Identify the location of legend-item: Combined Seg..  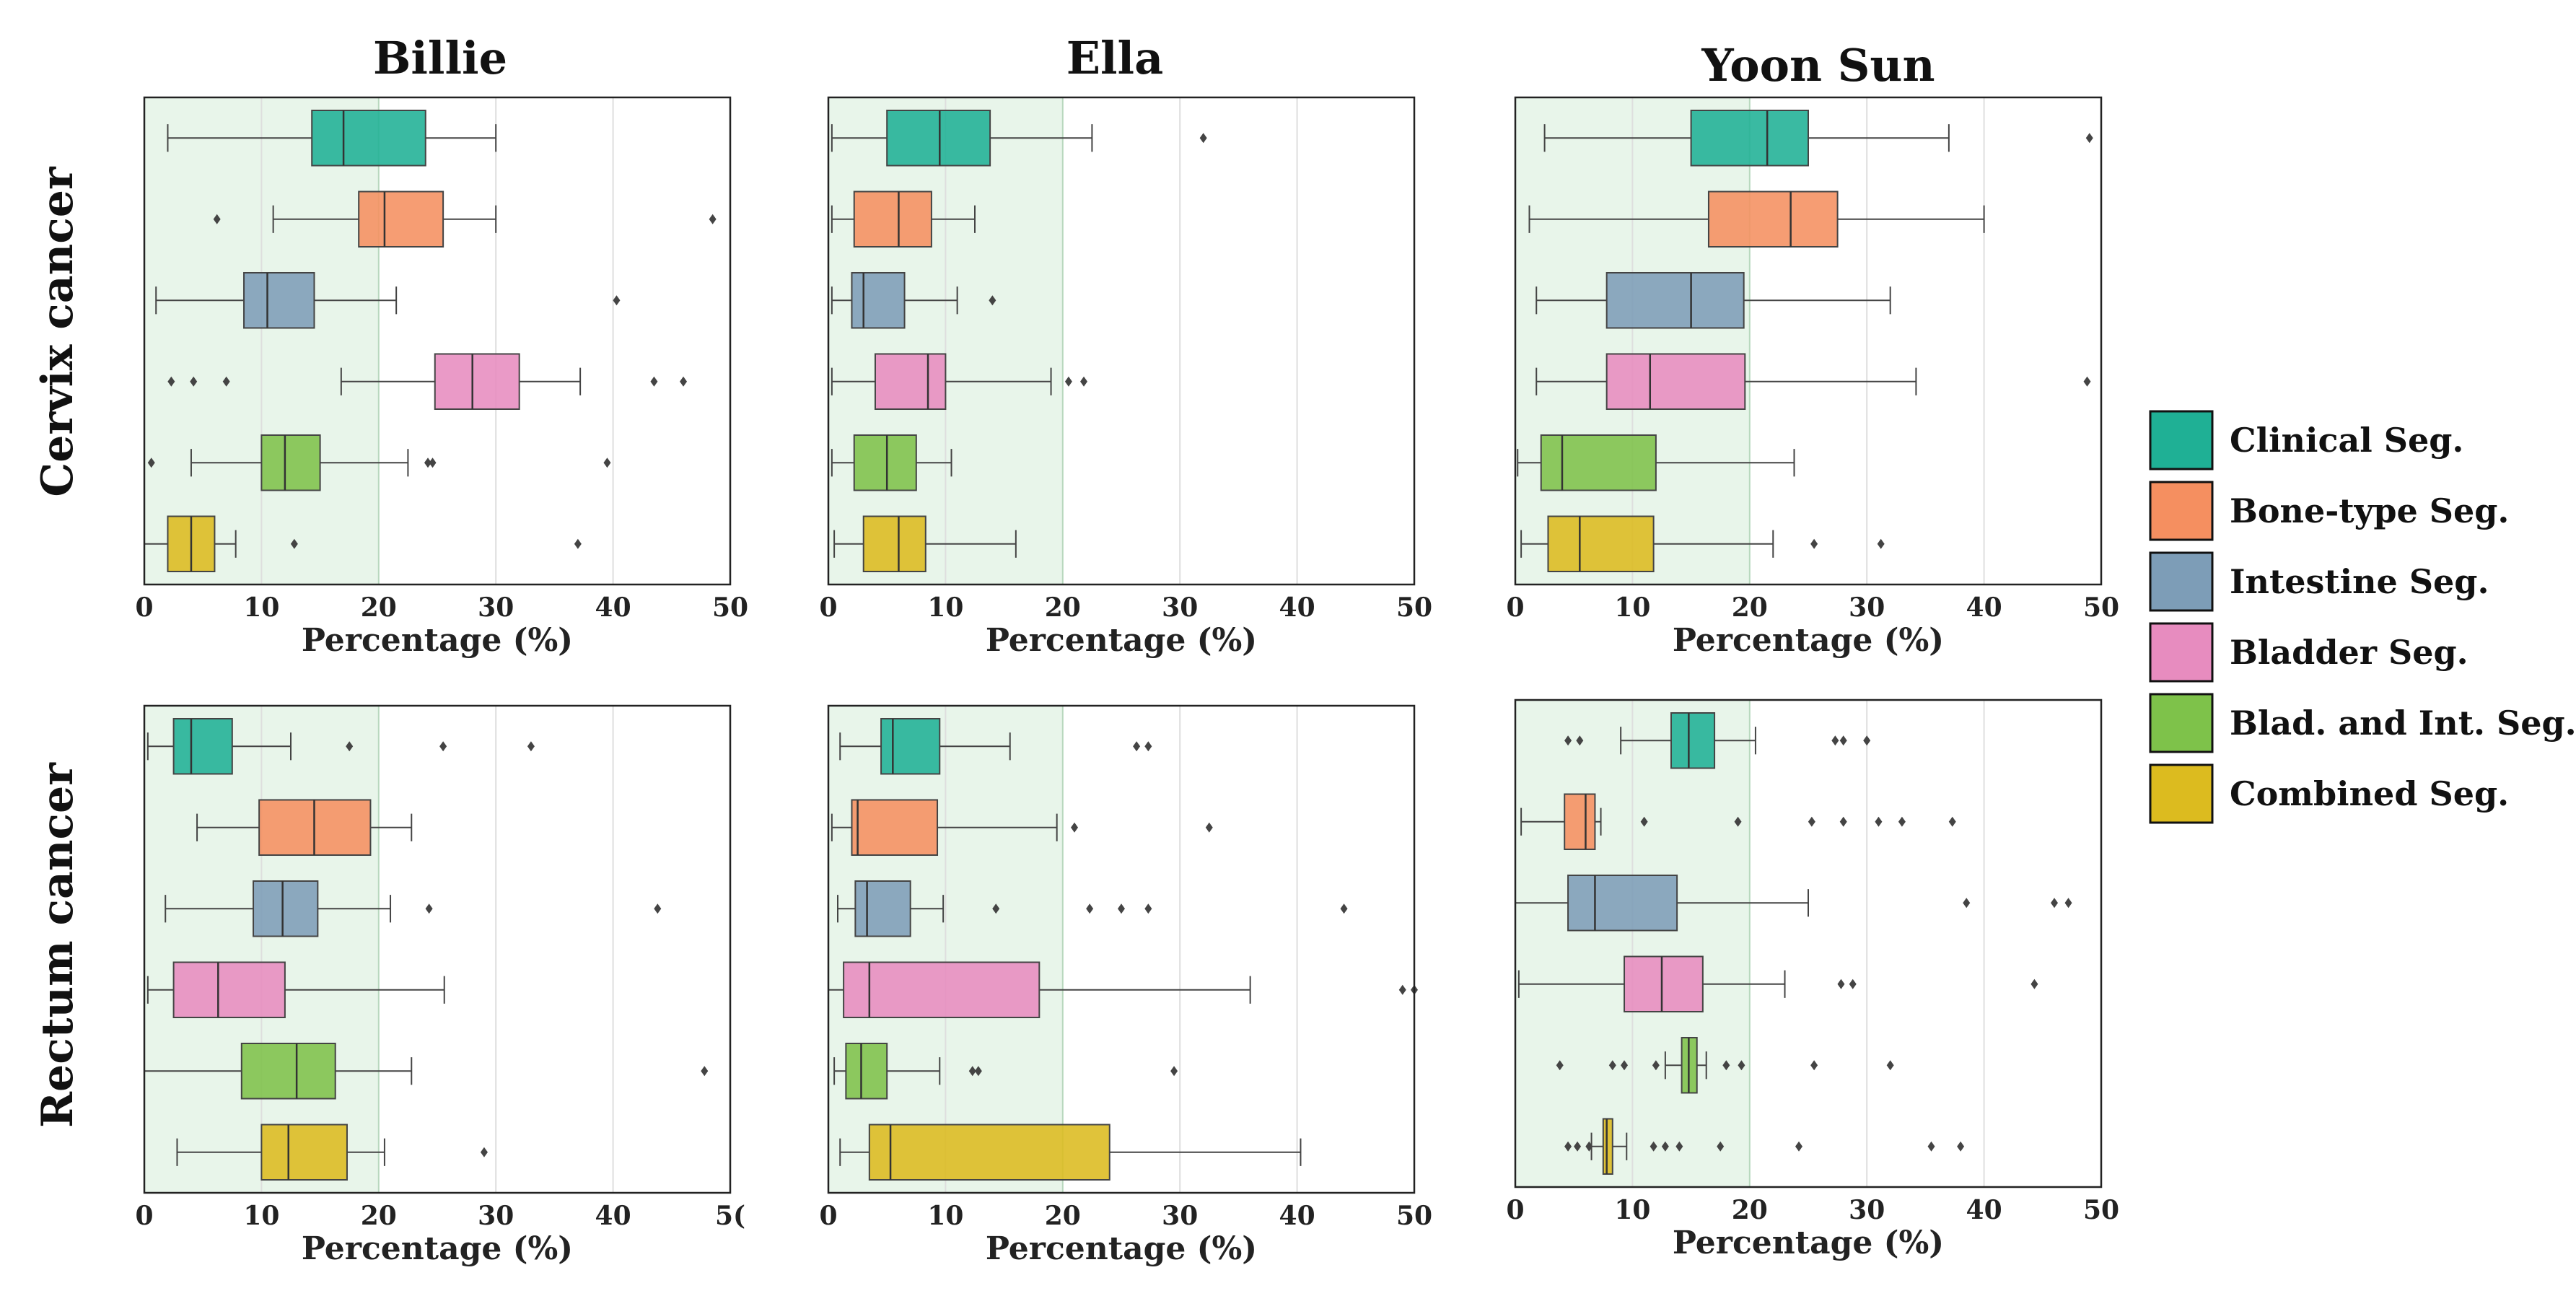
(2329, 793).